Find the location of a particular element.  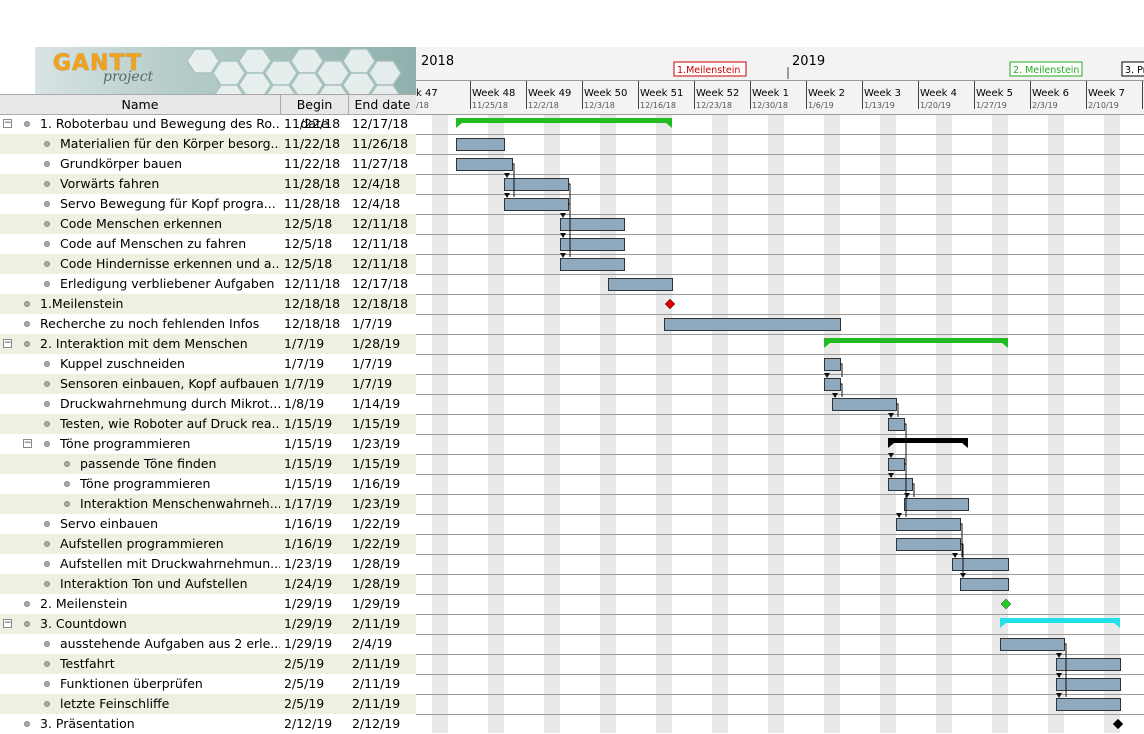

task-row: Code Menschen erkennen 12/5/18 12/11/18 is located at coordinates (208, 224).